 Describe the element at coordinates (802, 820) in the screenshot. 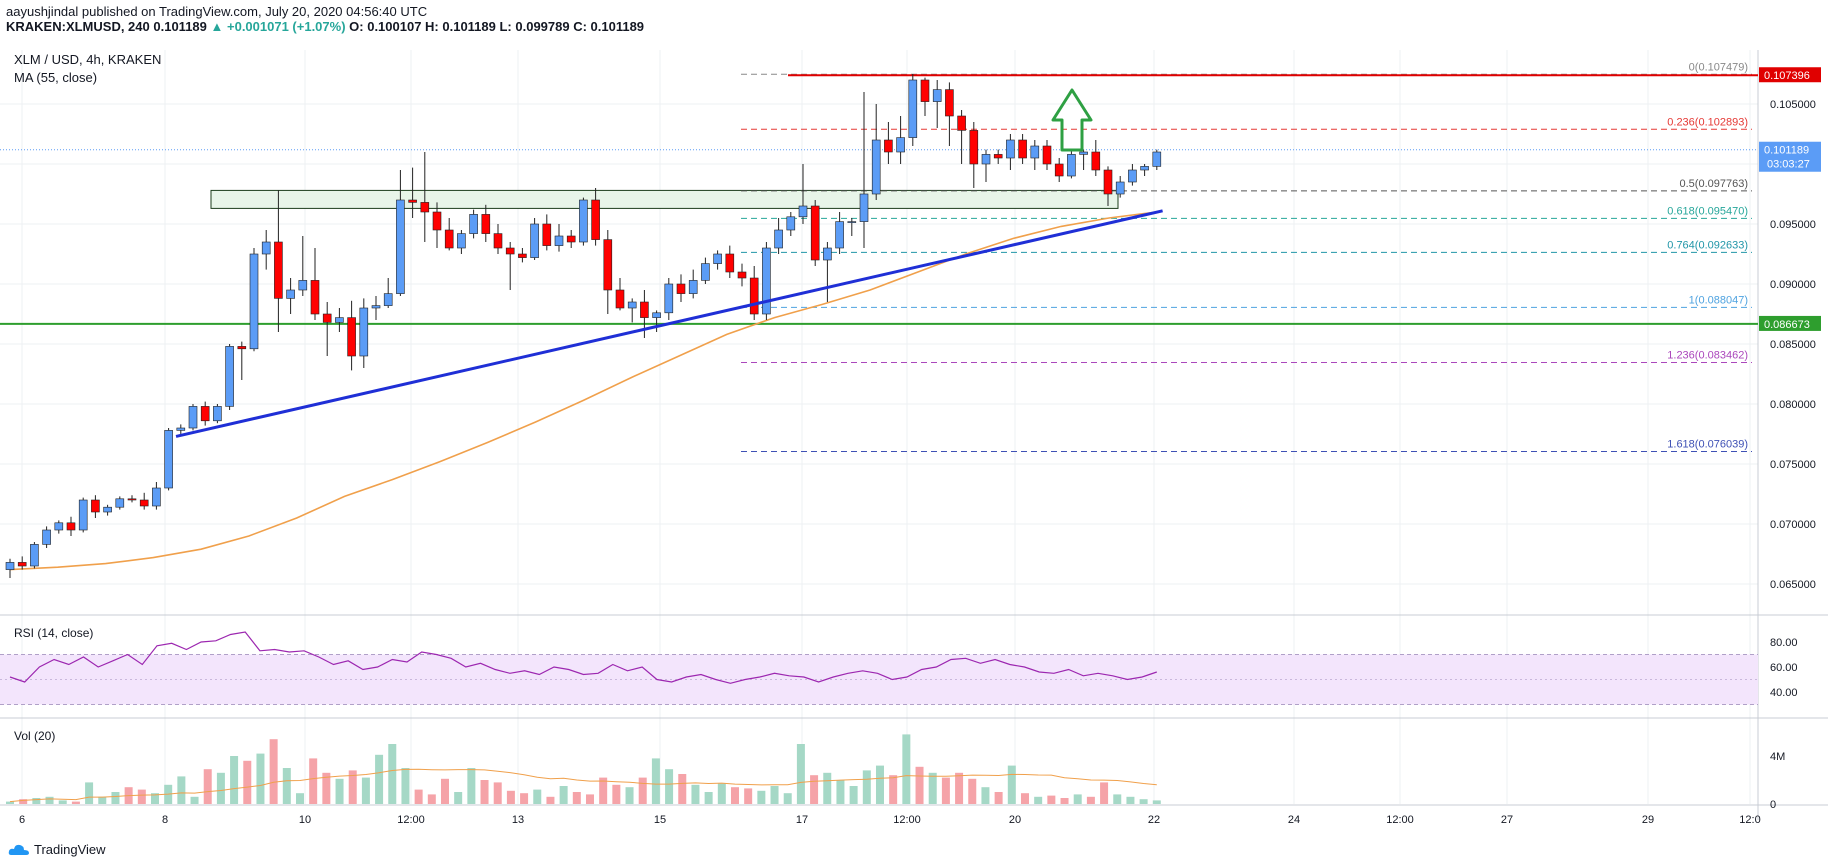

I see `time-tick-label: 17` at that location.